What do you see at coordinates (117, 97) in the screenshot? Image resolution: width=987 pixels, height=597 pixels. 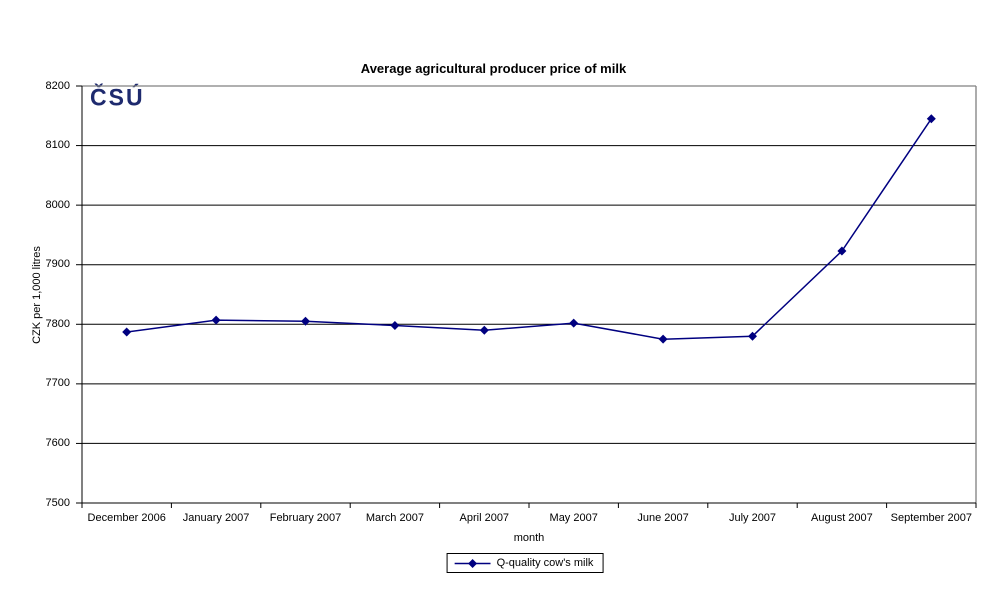 I see `csu-logo: ČSÚ` at bounding box center [117, 97].